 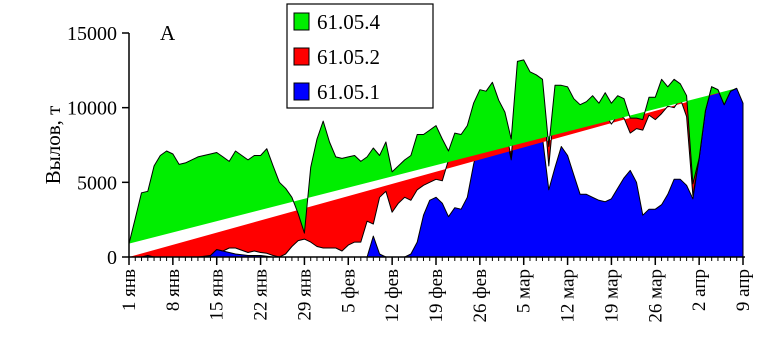 I want to click on x-tick-label: 2 апр, so click(x=699, y=290).